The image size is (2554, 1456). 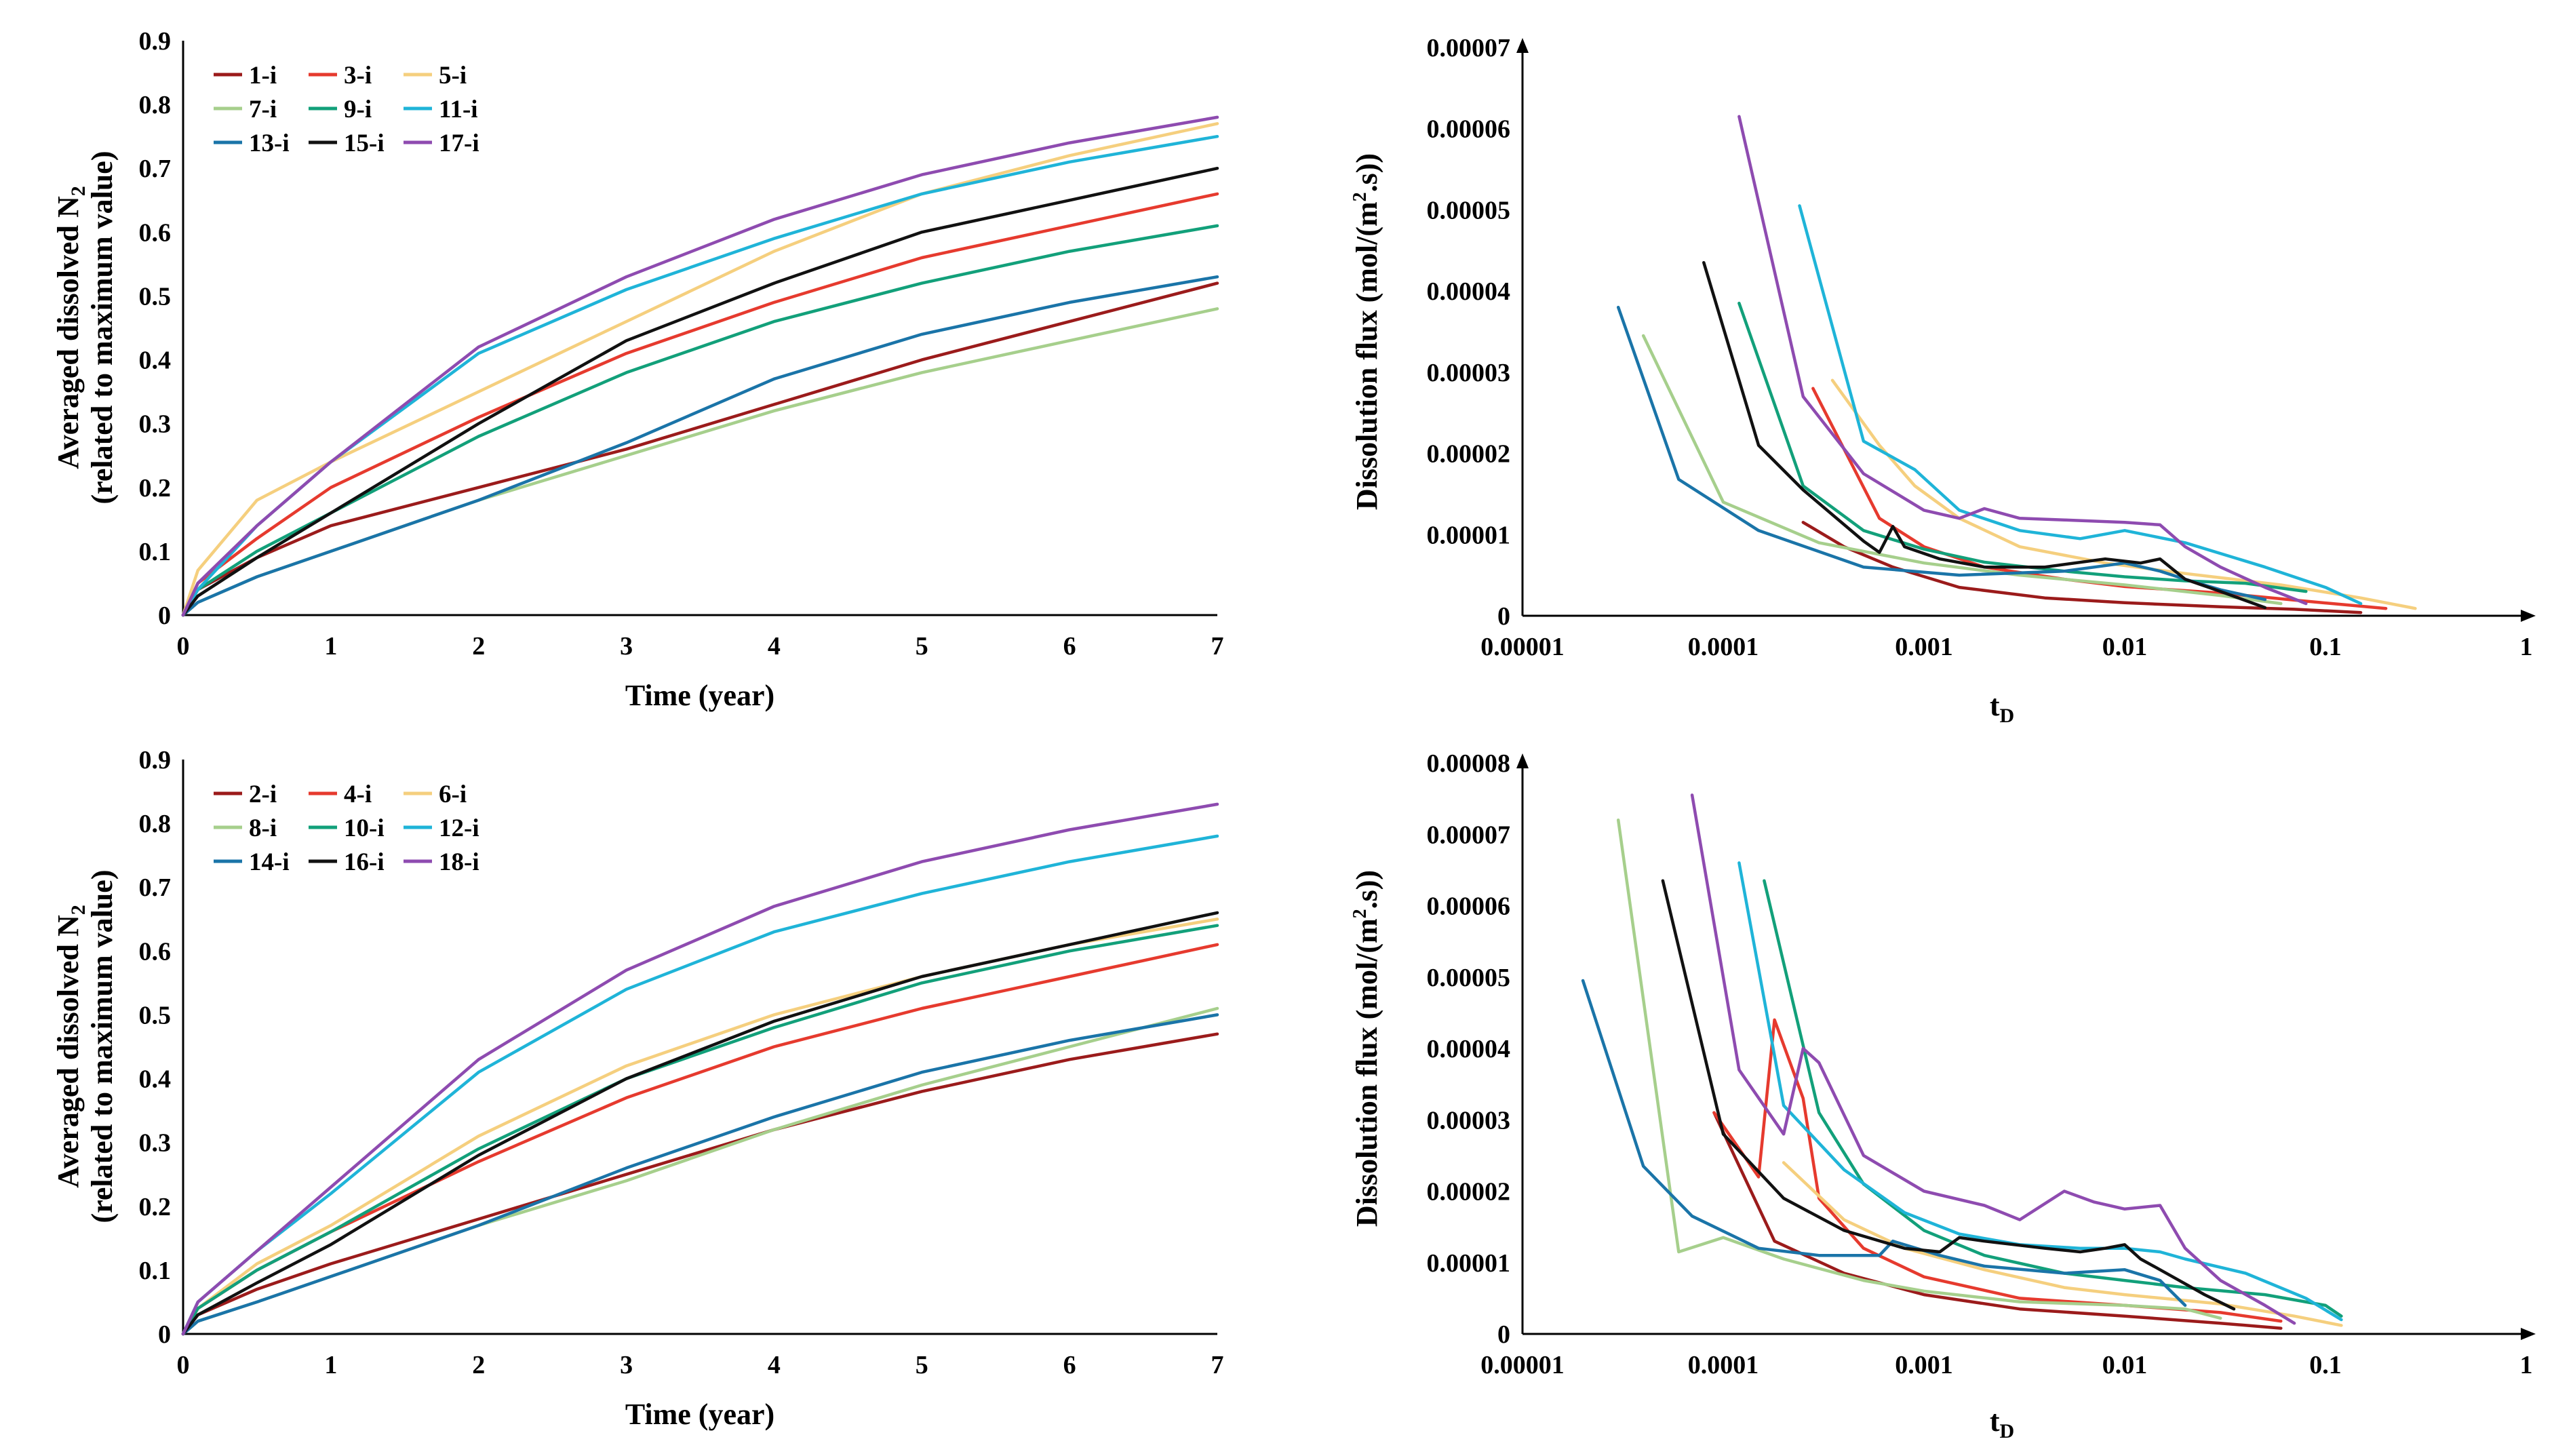 I want to click on series-line-7-i, so click(x=1962, y=470).